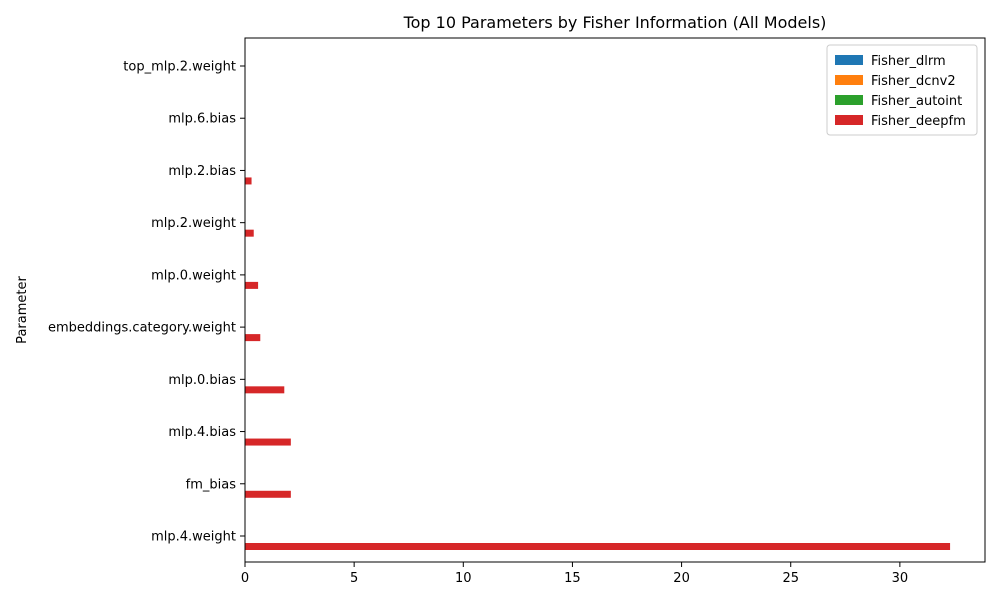 The height and width of the screenshot is (604, 1000). Describe the element at coordinates (918, 121) in the screenshot. I see `legend-entry: Fisher_deepfm` at that location.